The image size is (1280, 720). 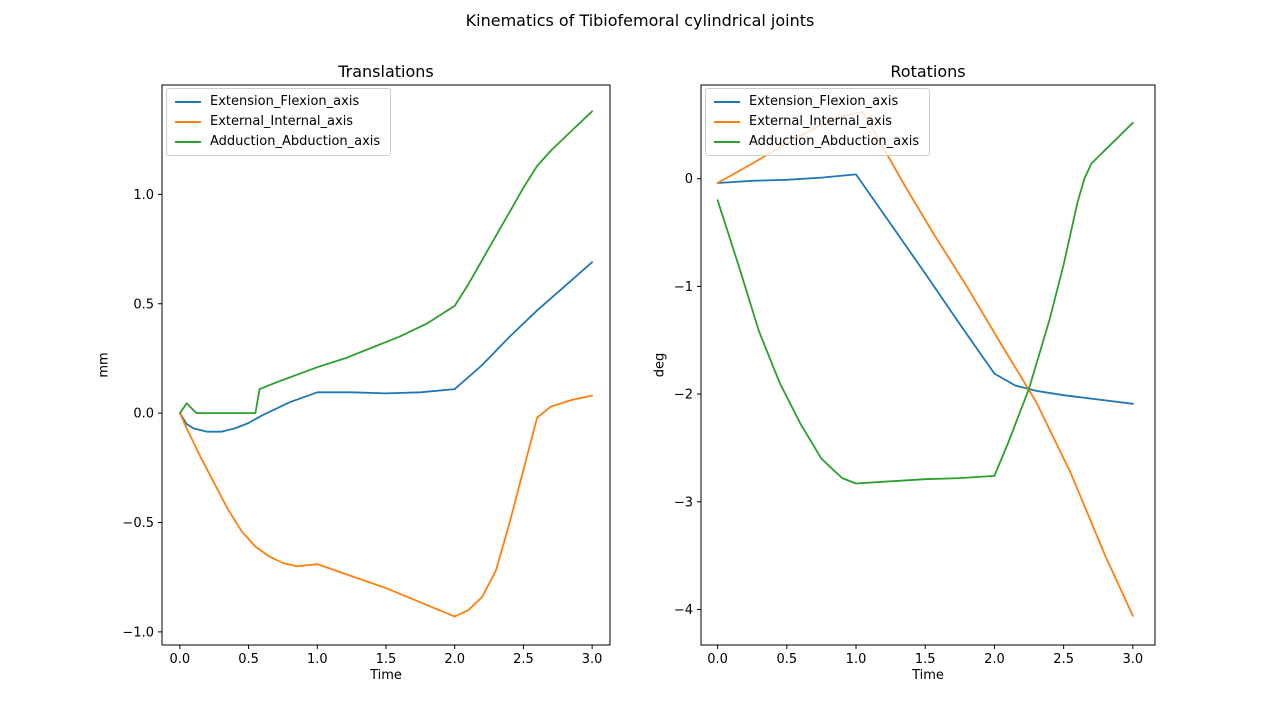 I want to click on y-tick-label: −1, so click(x=683, y=287).